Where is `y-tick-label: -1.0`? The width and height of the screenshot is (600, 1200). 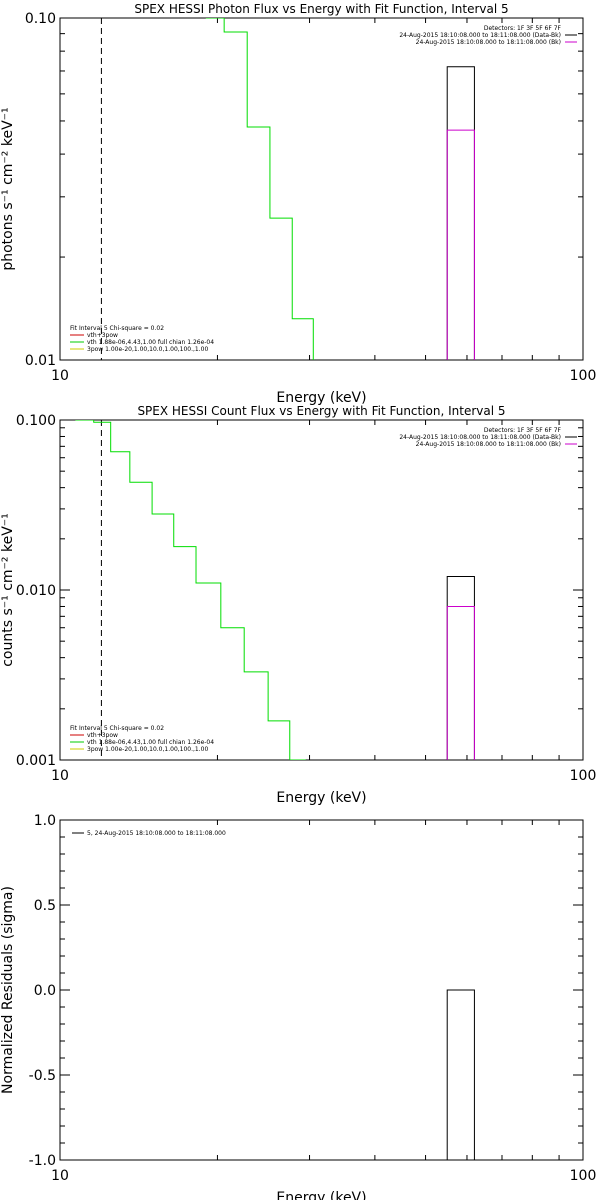
y-tick-label: -1.0 is located at coordinates (42, 1161).